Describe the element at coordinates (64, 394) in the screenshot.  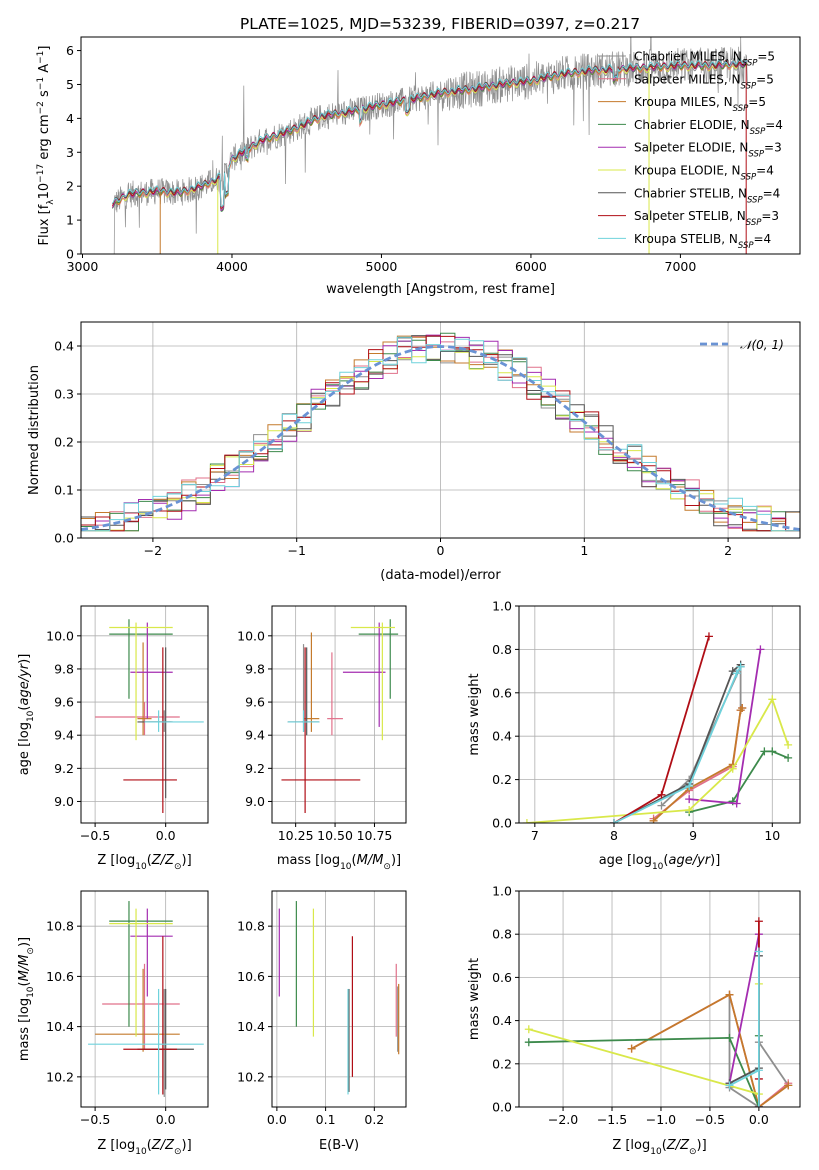
I see `tick-label-y: 0.3` at that location.